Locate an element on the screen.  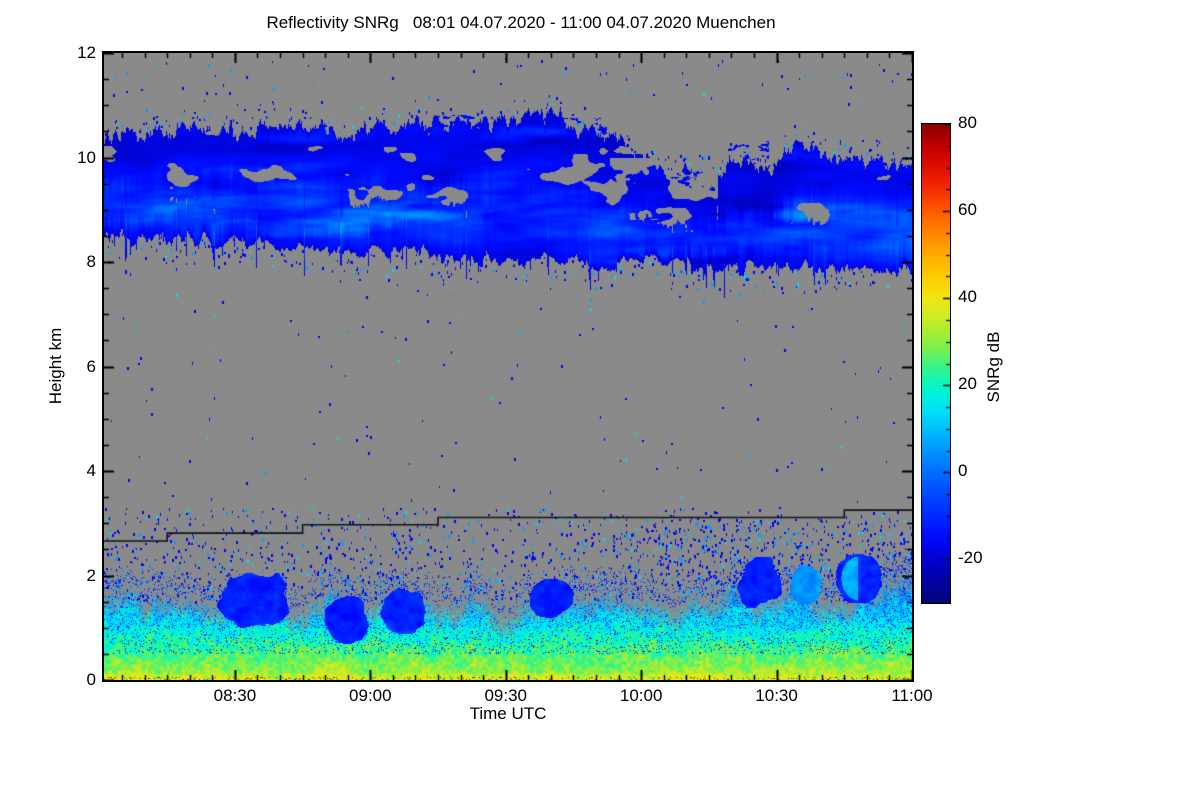
colorbar-tick-label: -20 is located at coordinates (970, 558).